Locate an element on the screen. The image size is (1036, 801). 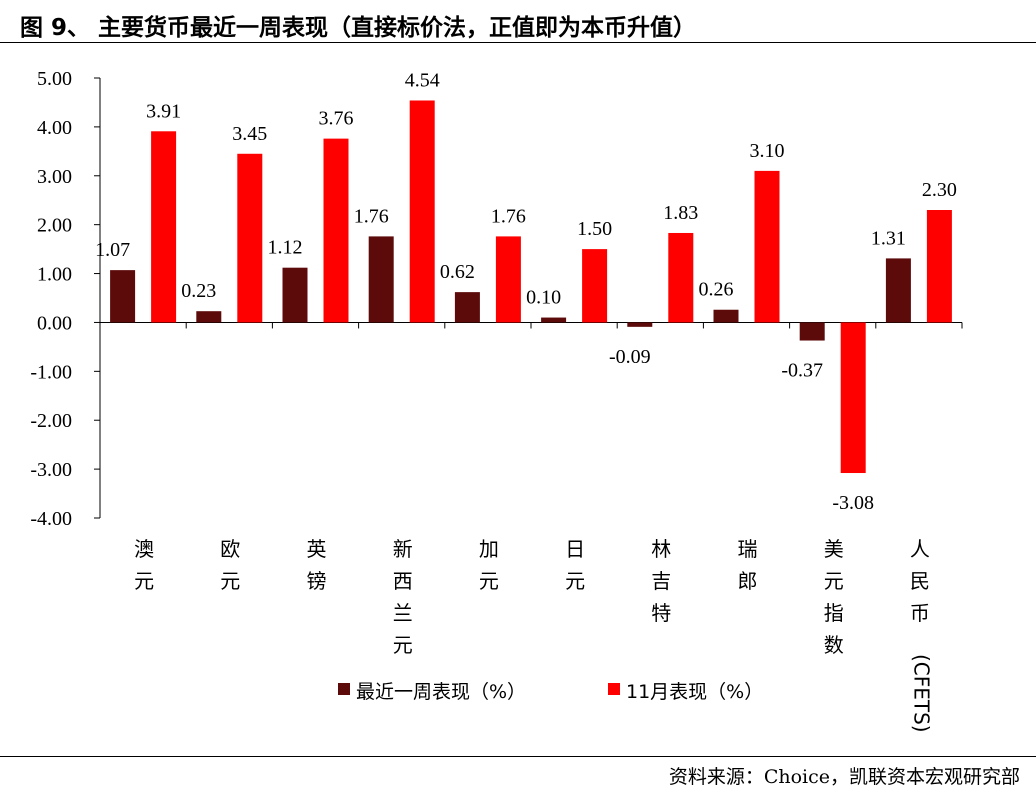
data-label-week: 0.26 is located at coordinates (716, 290).